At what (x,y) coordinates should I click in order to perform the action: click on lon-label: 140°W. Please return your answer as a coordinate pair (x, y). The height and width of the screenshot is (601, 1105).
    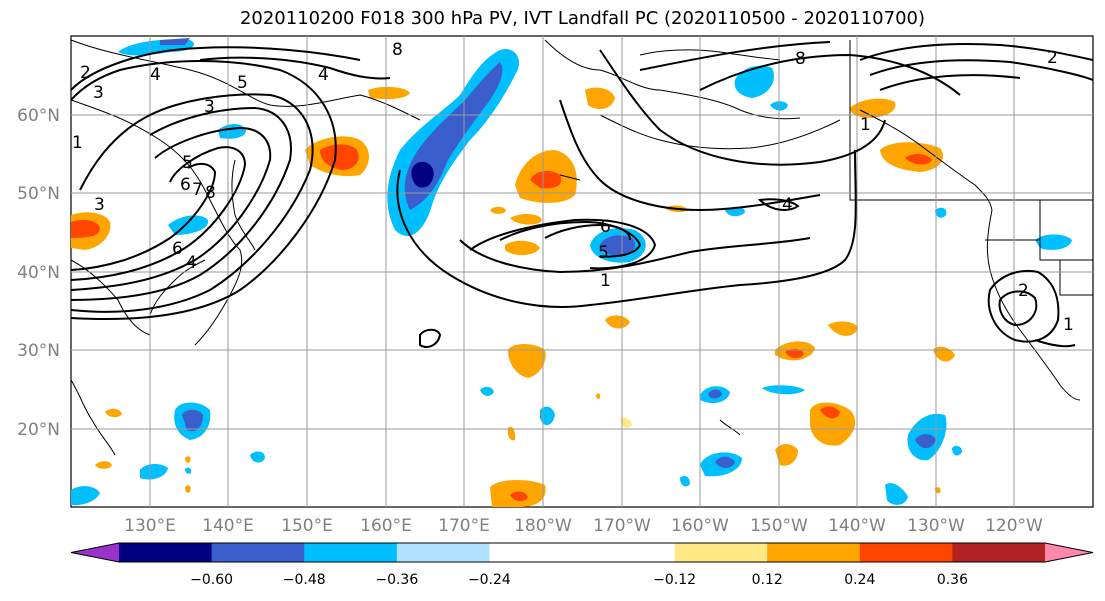
    Looking at the image, I should click on (857, 526).